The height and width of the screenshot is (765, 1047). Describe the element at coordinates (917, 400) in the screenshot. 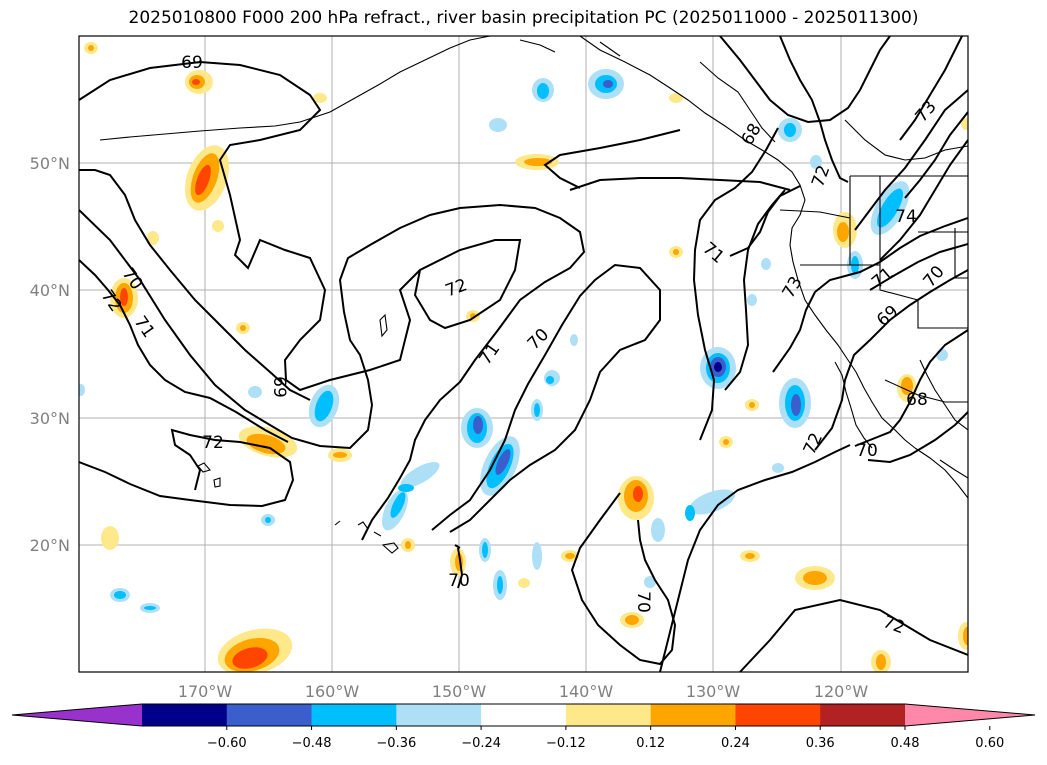

I see `contour-label: 68` at that location.